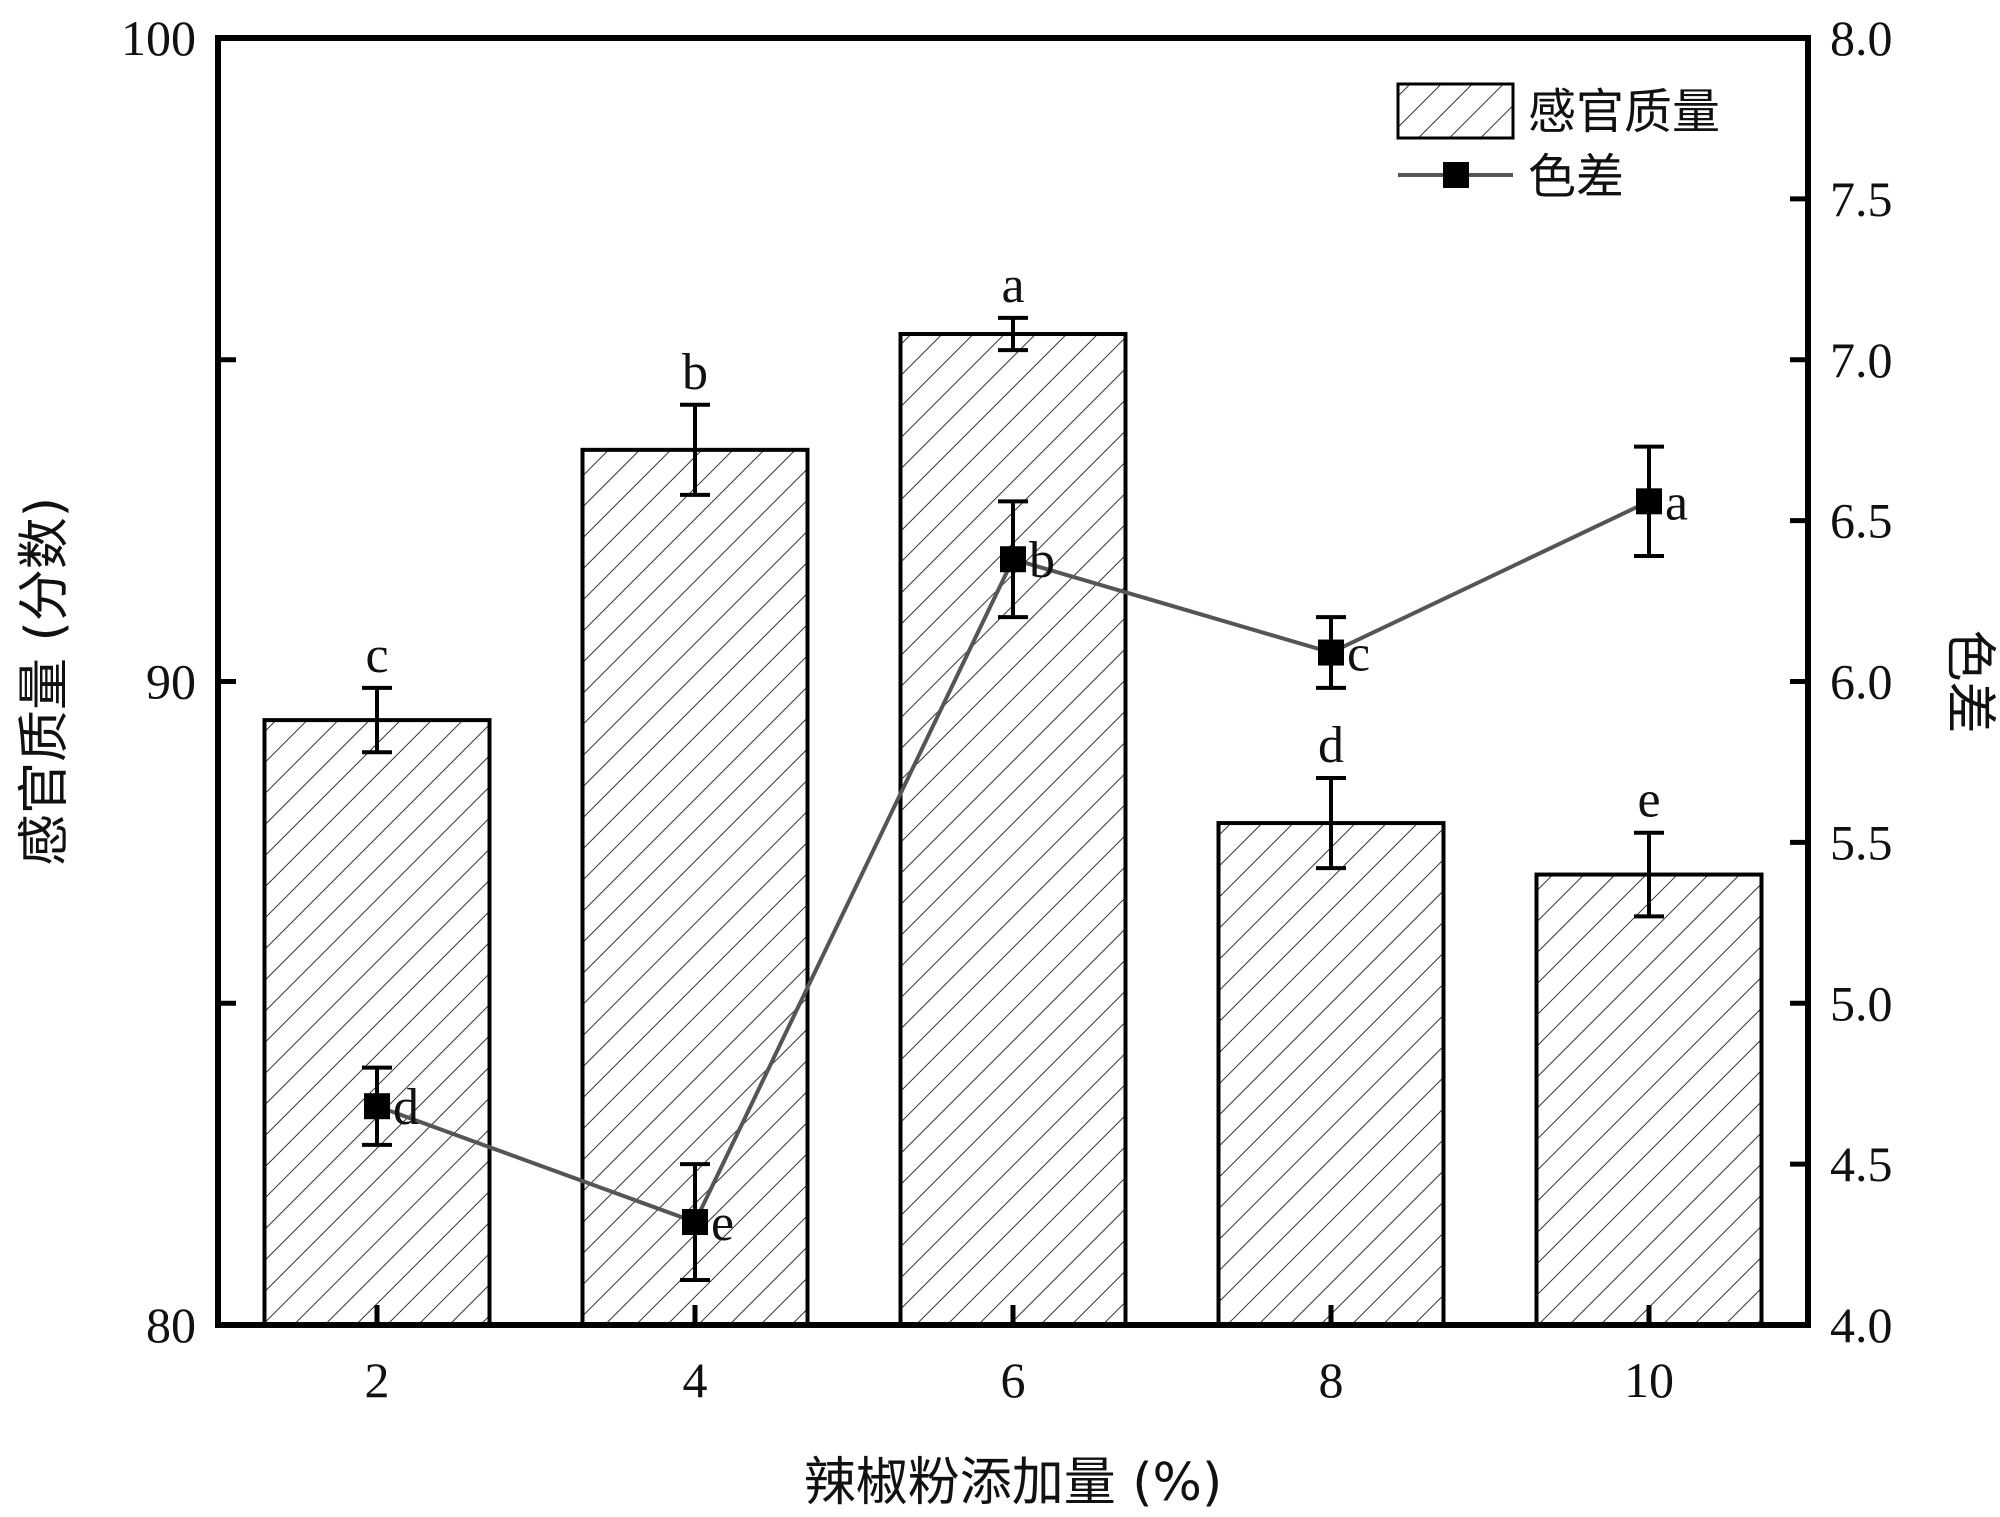  What do you see at coordinates (1558, 143) in the screenshot?
I see `legend: 感官质量 色差` at bounding box center [1558, 143].